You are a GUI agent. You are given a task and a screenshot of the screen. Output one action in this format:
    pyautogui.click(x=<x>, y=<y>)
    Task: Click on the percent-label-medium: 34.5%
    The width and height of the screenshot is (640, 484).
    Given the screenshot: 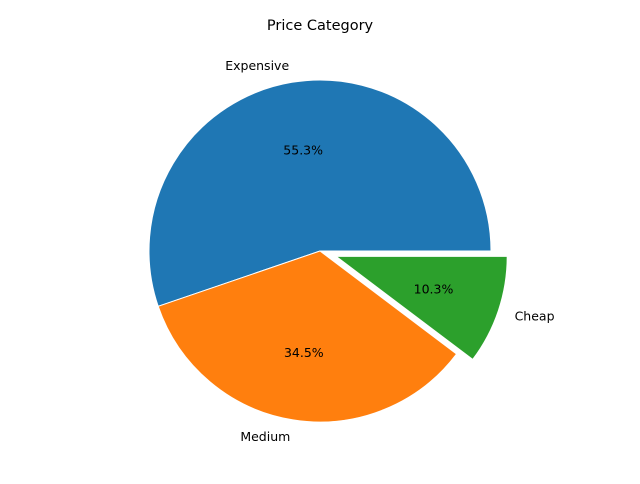 What is the action you would take?
    pyautogui.click(x=304, y=352)
    